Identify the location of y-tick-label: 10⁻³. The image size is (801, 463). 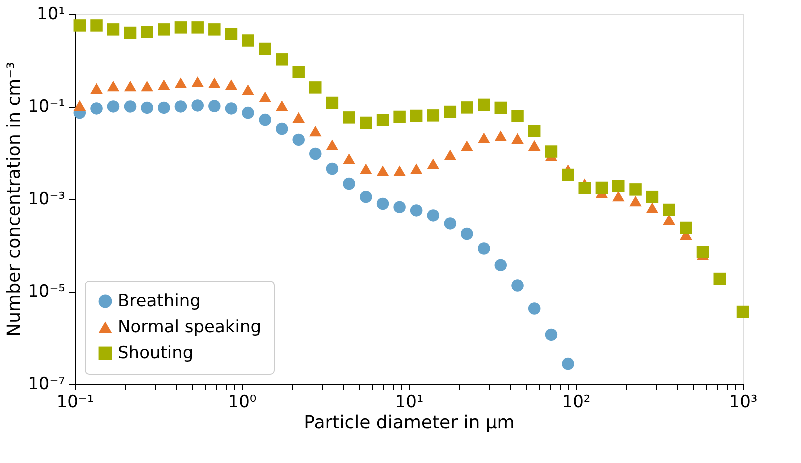
(47, 200).